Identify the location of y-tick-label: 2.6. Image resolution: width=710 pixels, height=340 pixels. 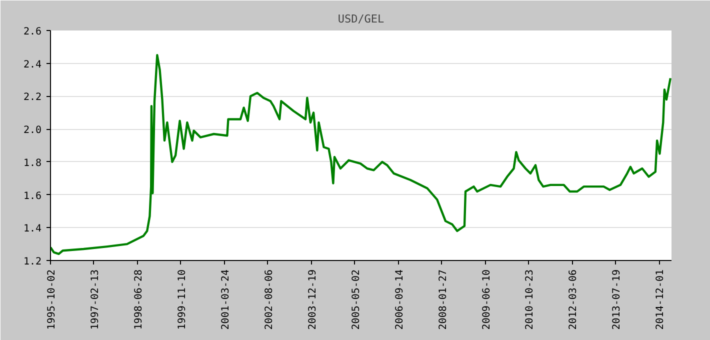
(32, 32).